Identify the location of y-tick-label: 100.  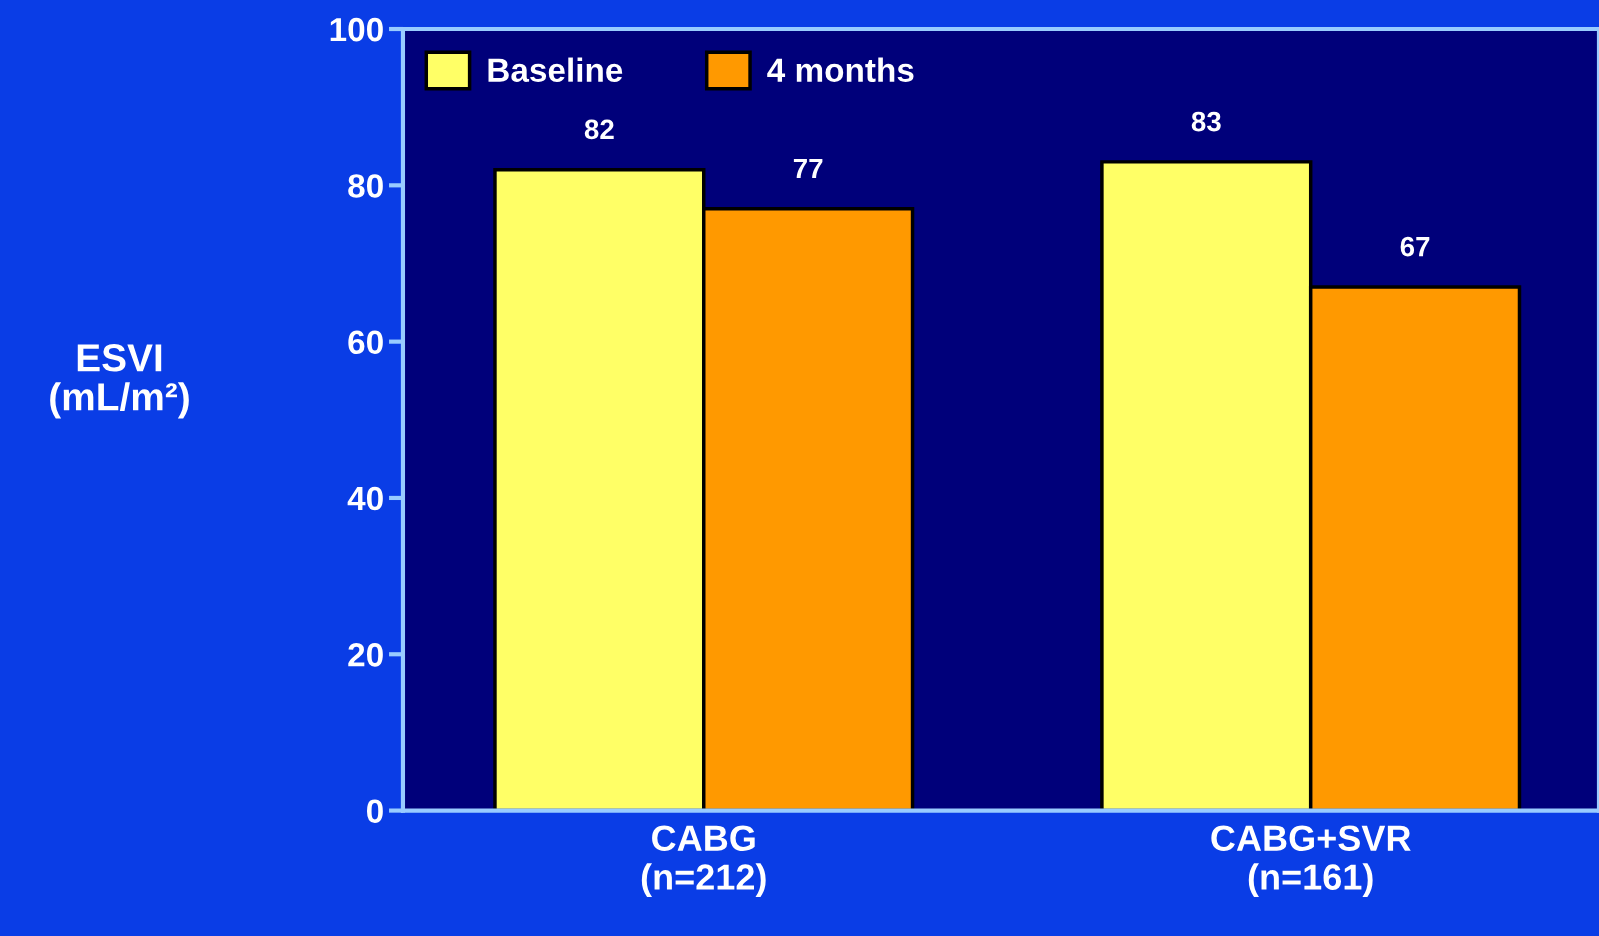
(356, 29).